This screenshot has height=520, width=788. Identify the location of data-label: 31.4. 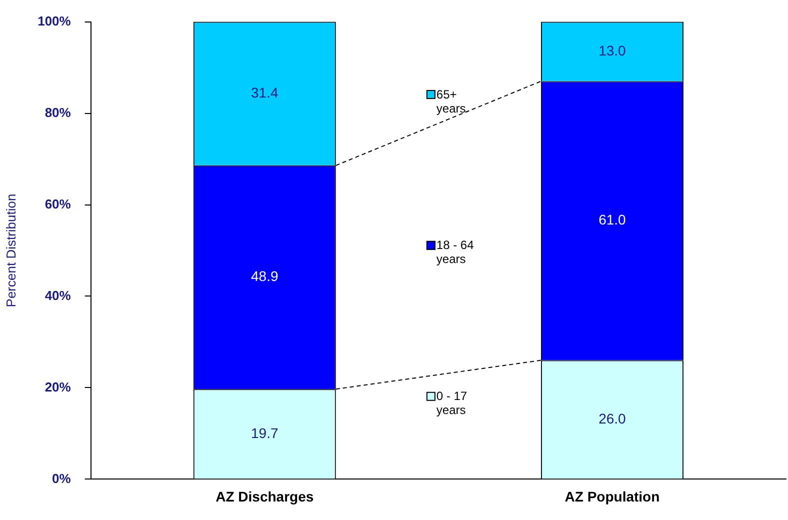
(264, 92).